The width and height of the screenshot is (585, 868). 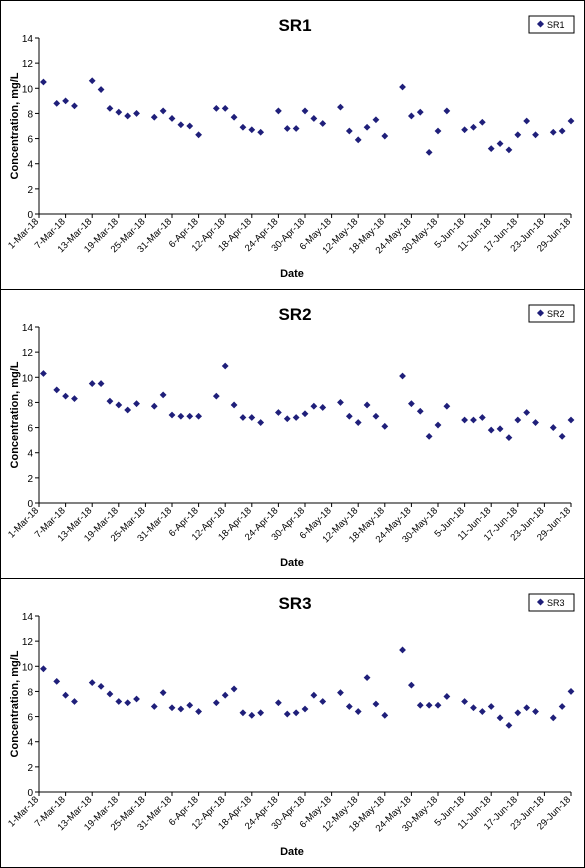 What do you see at coordinates (294, 603) in the screenshot?
I see `chart-title: SR3` at bounding box center [294, 603].